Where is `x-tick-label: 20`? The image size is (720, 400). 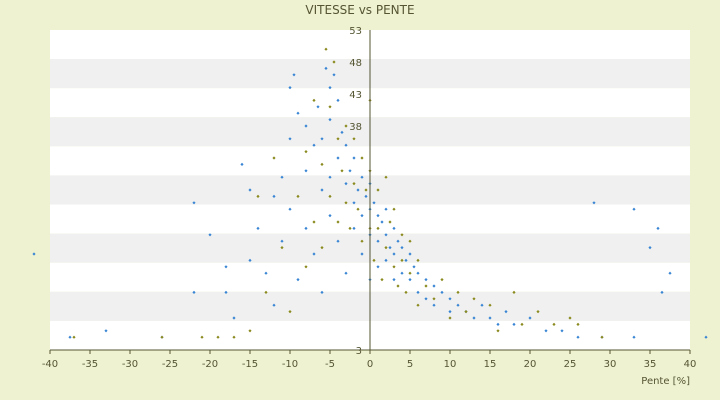 x-tick-label: 20 is located at coordinates (530, 364).